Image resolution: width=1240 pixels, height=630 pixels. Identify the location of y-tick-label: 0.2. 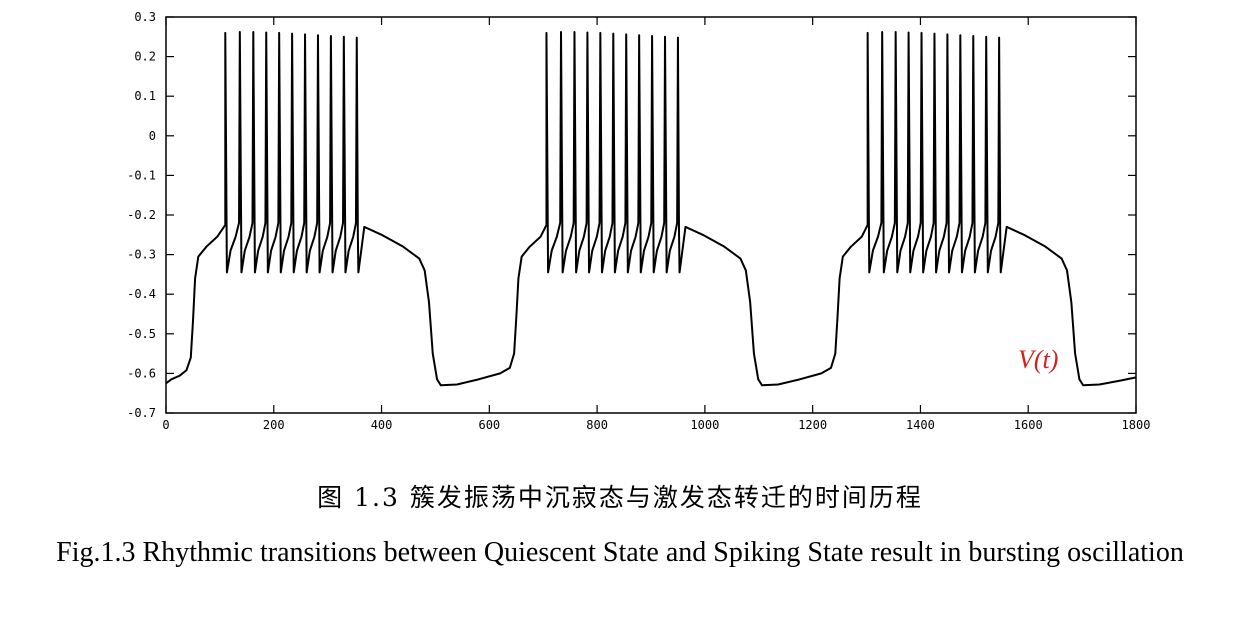
(145, 57).